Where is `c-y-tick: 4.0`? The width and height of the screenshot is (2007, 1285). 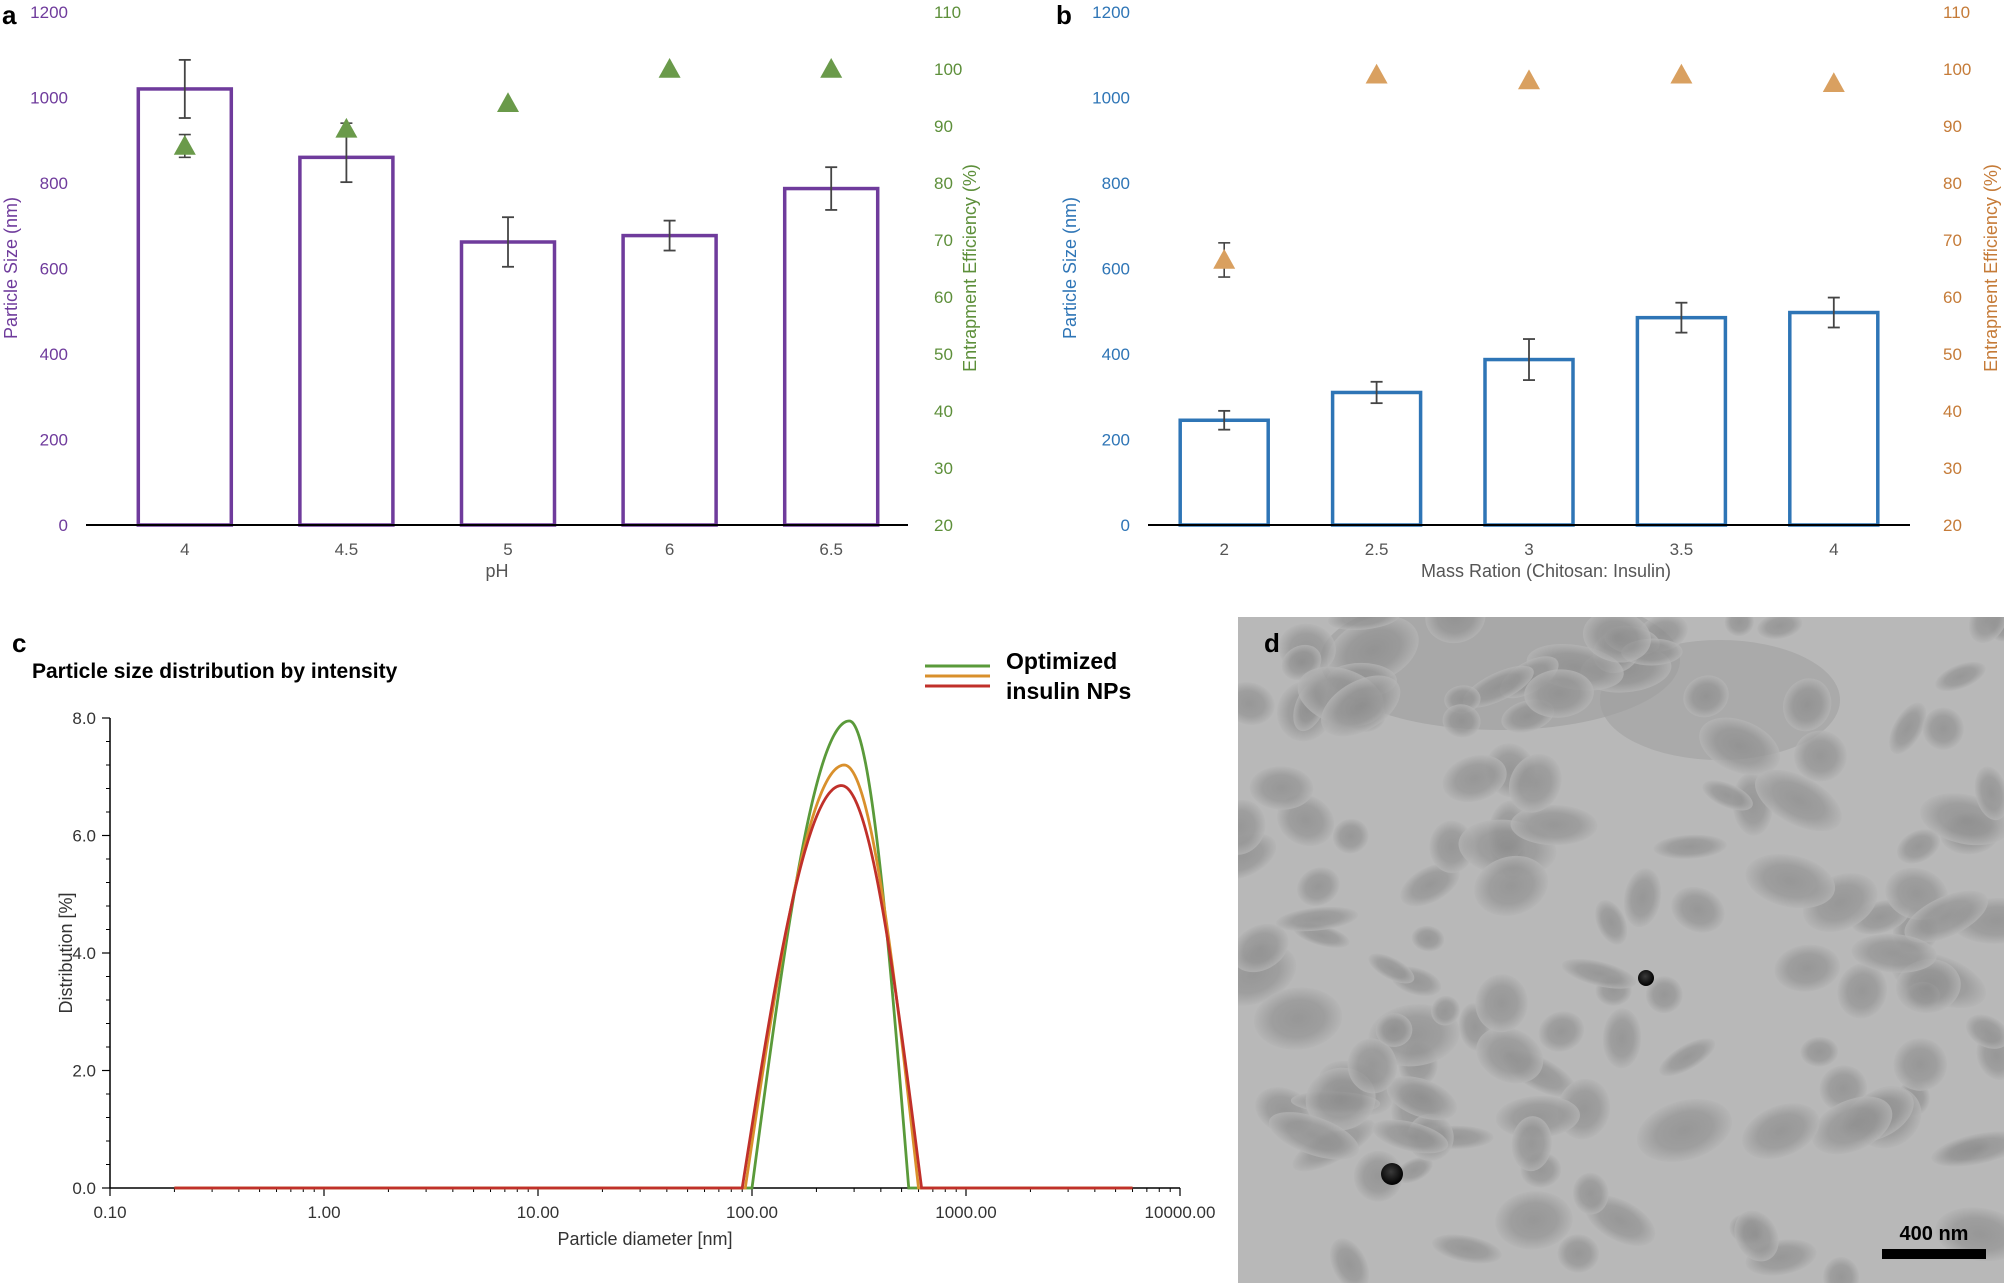
c-y-tick: 4.0 is located at coordinates (84, 953).